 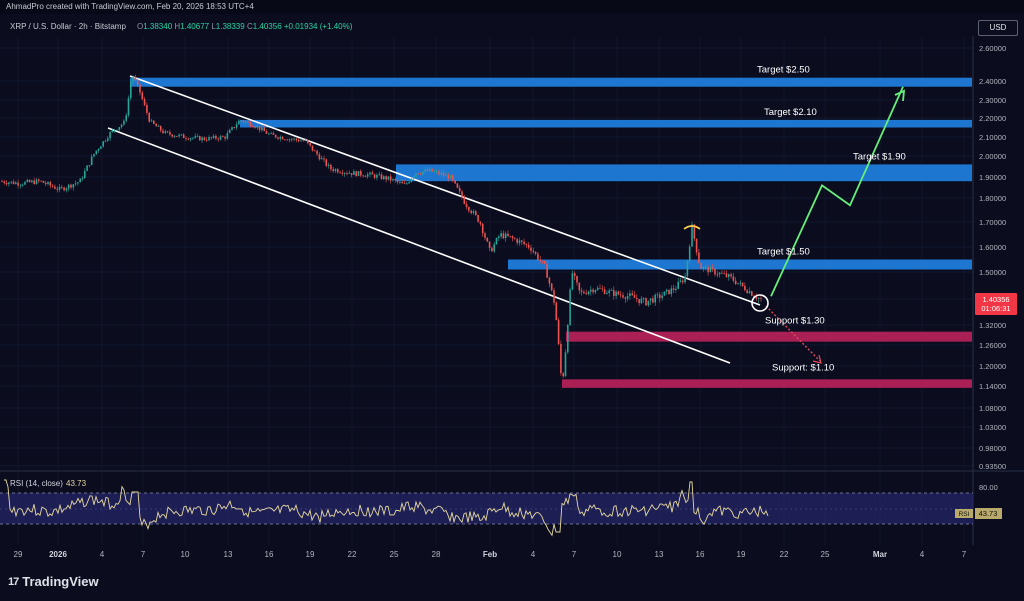 What do you see at coordinates (992, 272) in the screenshot?
I see `price-tick-label: 1.50000` at bounding box center [992, 272].